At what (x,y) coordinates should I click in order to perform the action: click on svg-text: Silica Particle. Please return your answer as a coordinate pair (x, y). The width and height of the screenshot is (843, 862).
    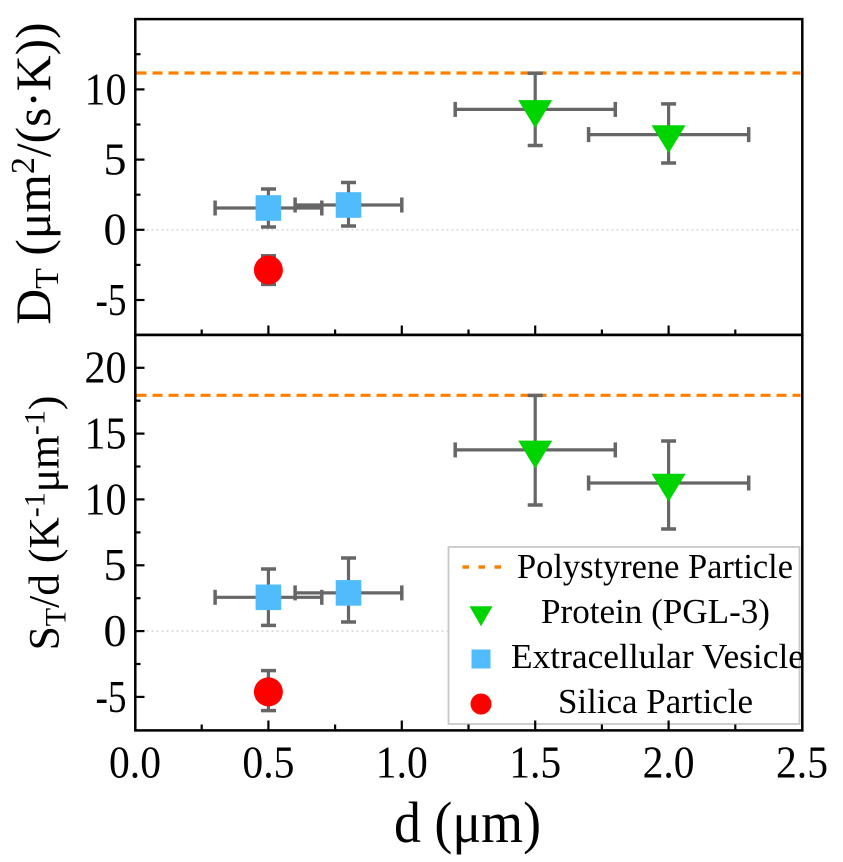
    Looking at the image, I should click on (655, 701).